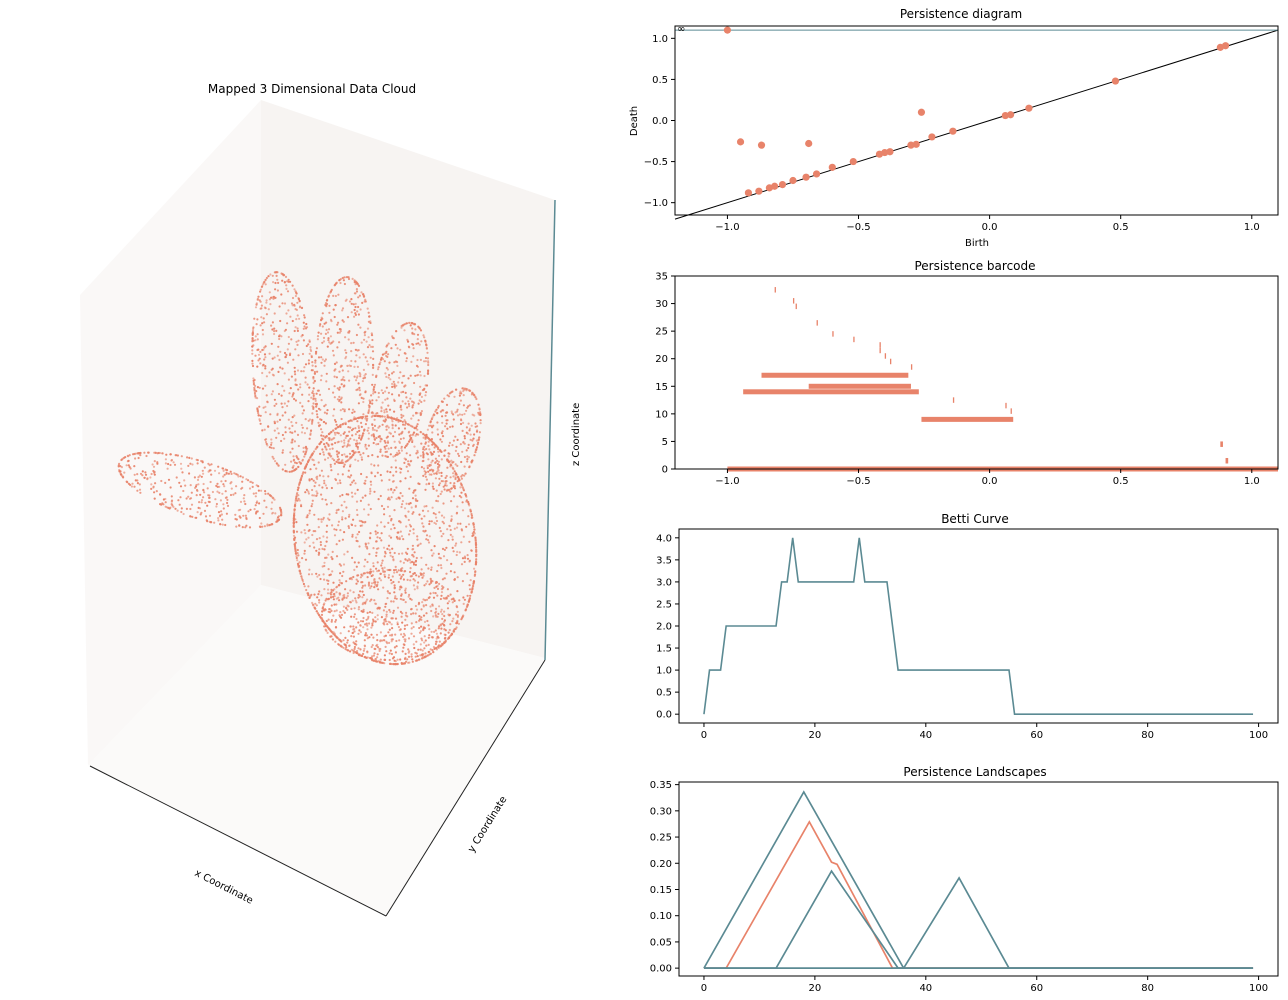  What do you see at coordinates (656, 162) in the screenshot?
I see `diagram-ytick-label: −0.5` at bounding box center [656, 162].